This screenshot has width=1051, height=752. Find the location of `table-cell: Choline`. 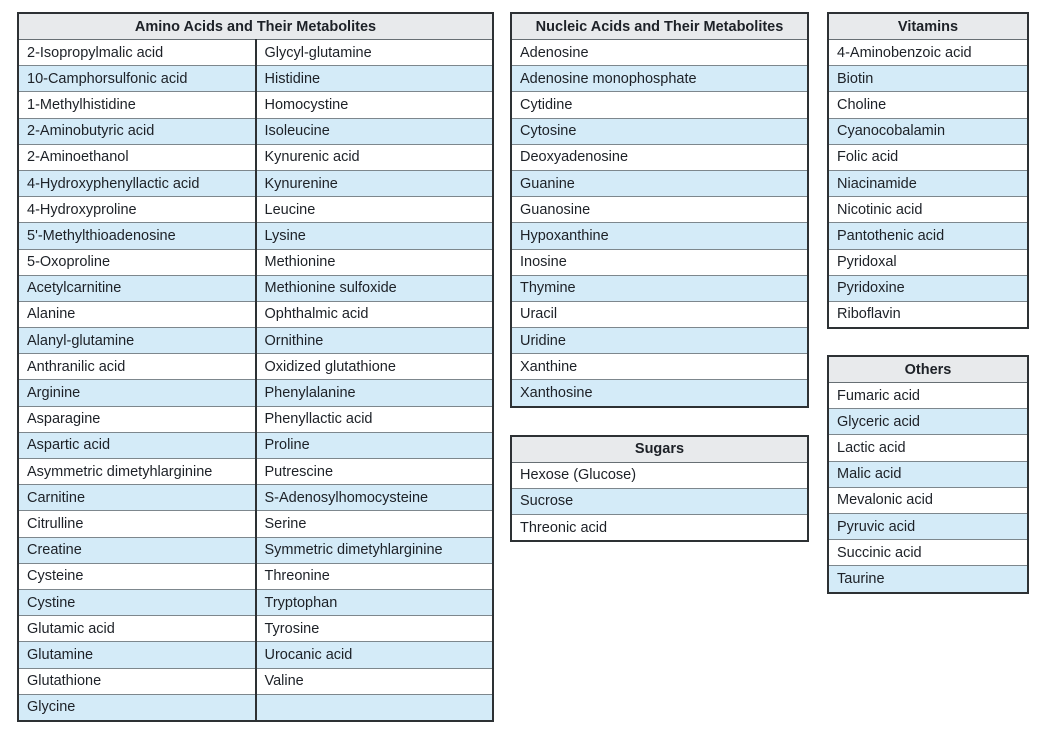

table-cell: Choline is located at coordinates (928, 105).